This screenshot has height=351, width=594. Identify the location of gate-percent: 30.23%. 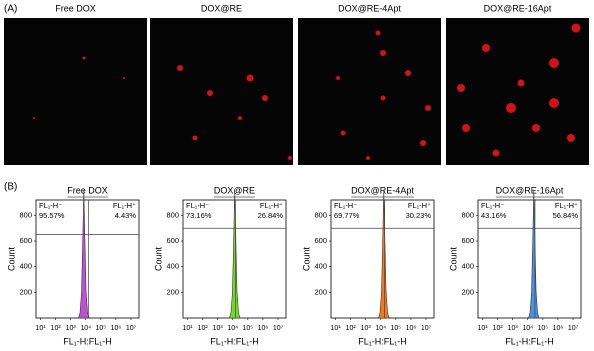
(419, 215).